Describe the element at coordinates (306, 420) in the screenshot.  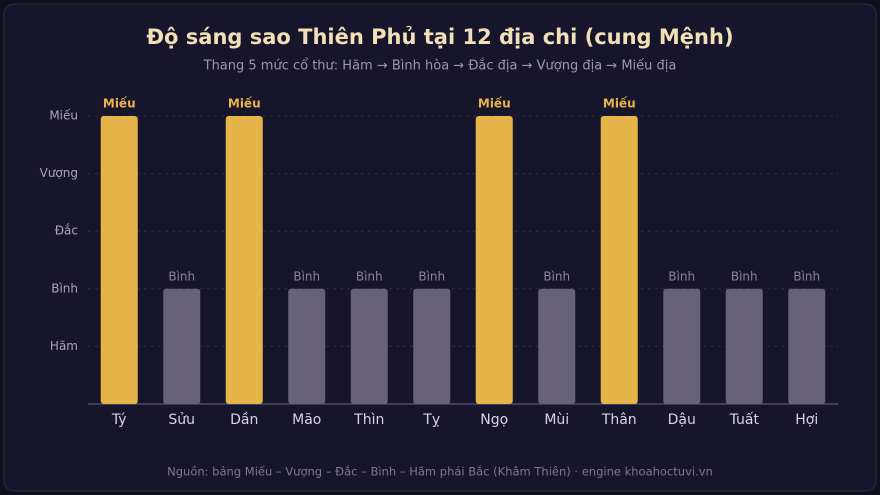
I see `x-tick-label: Mão` at that location.